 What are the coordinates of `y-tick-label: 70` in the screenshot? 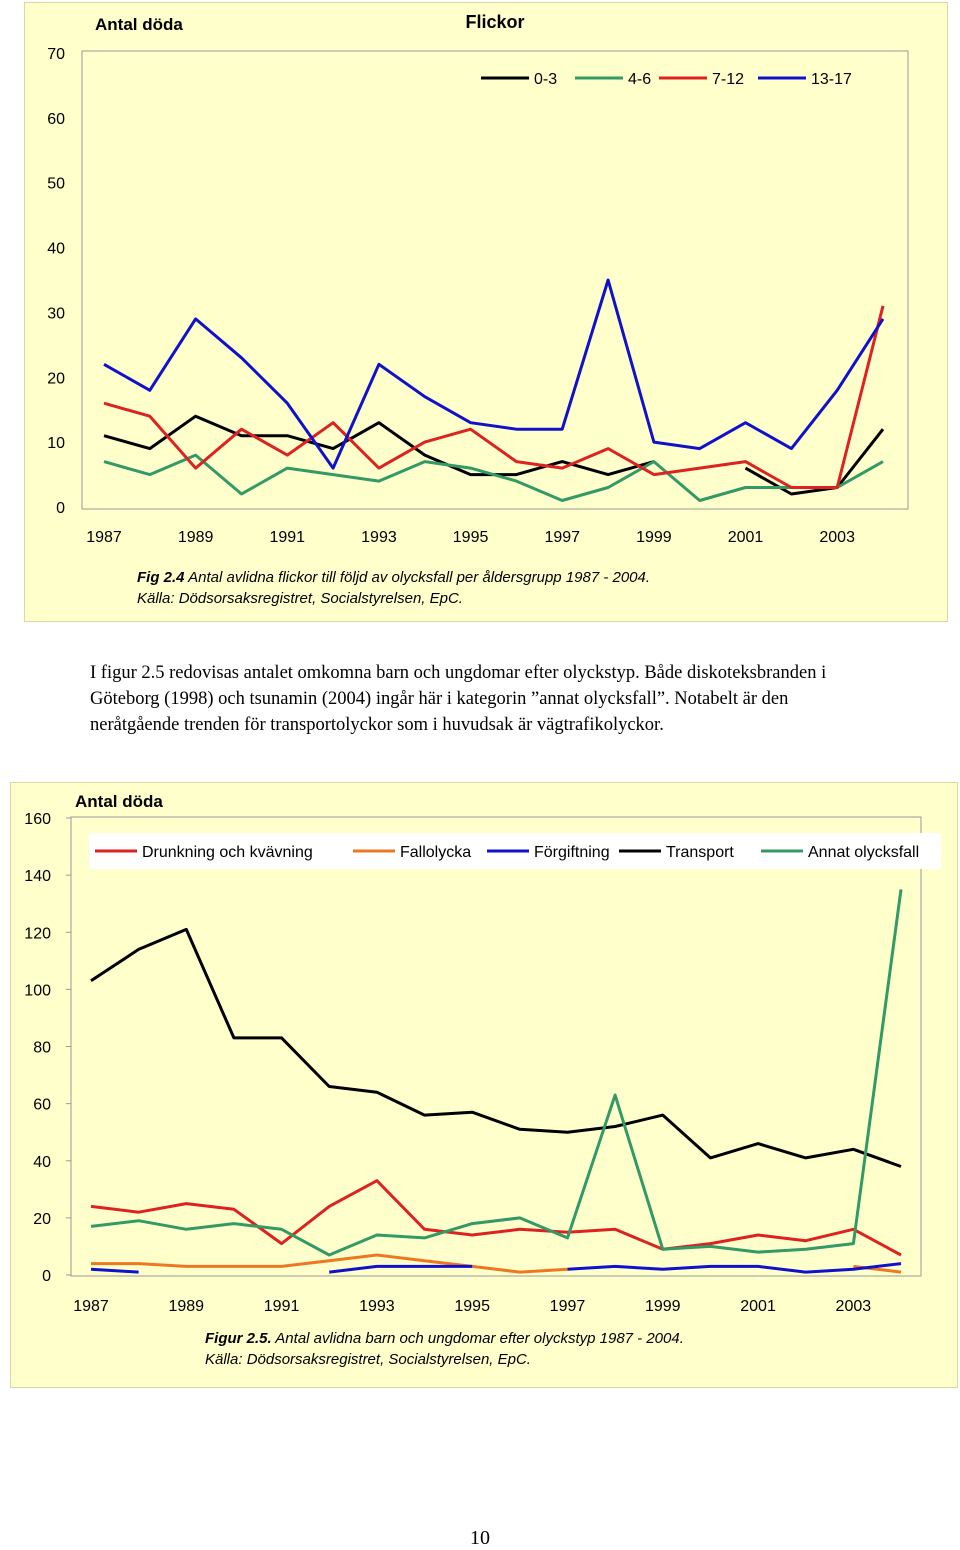 It's located at (56, 54).